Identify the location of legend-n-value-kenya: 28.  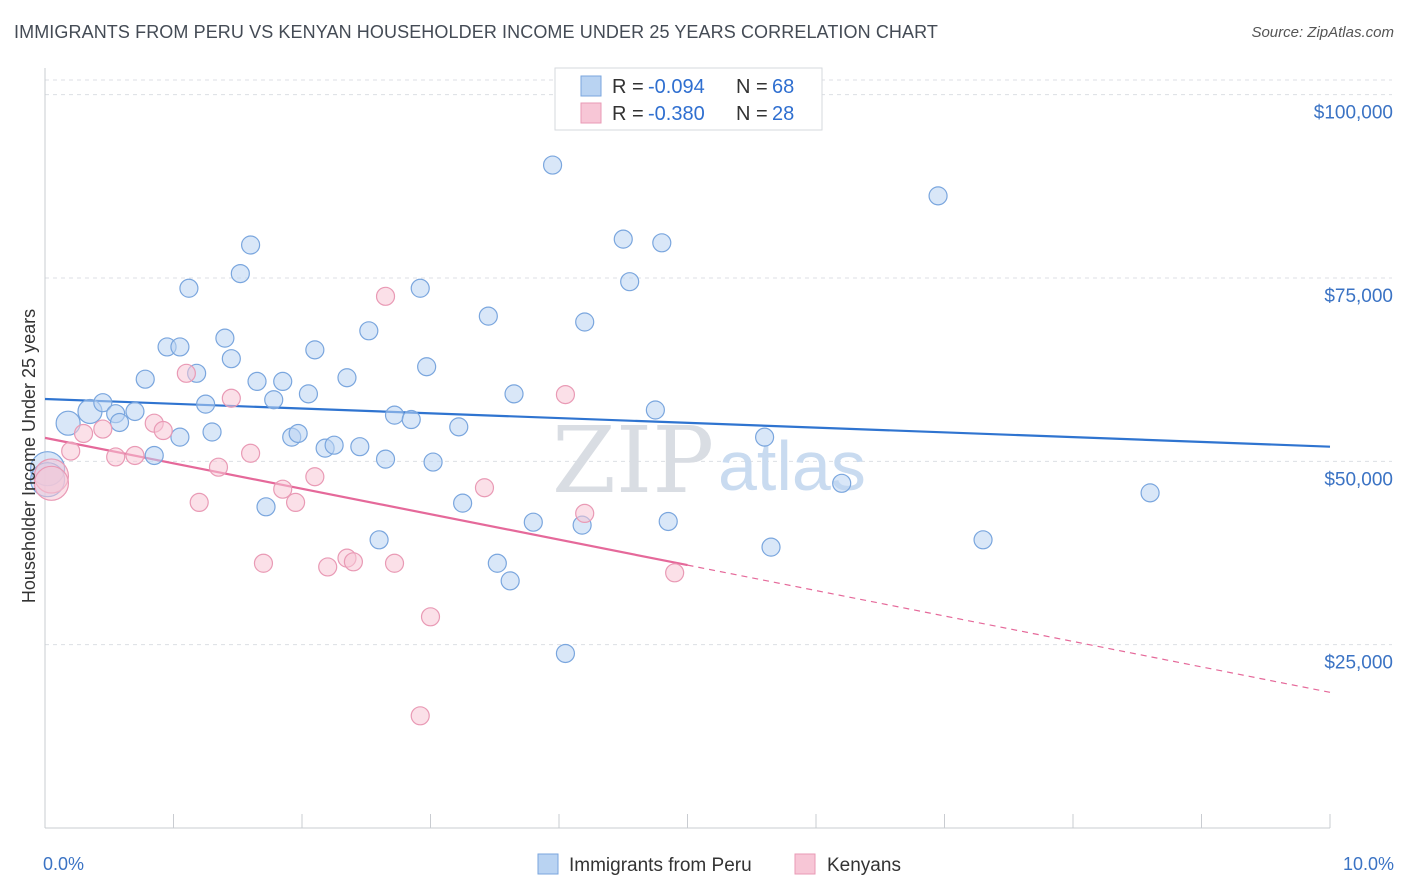
(783, 114).